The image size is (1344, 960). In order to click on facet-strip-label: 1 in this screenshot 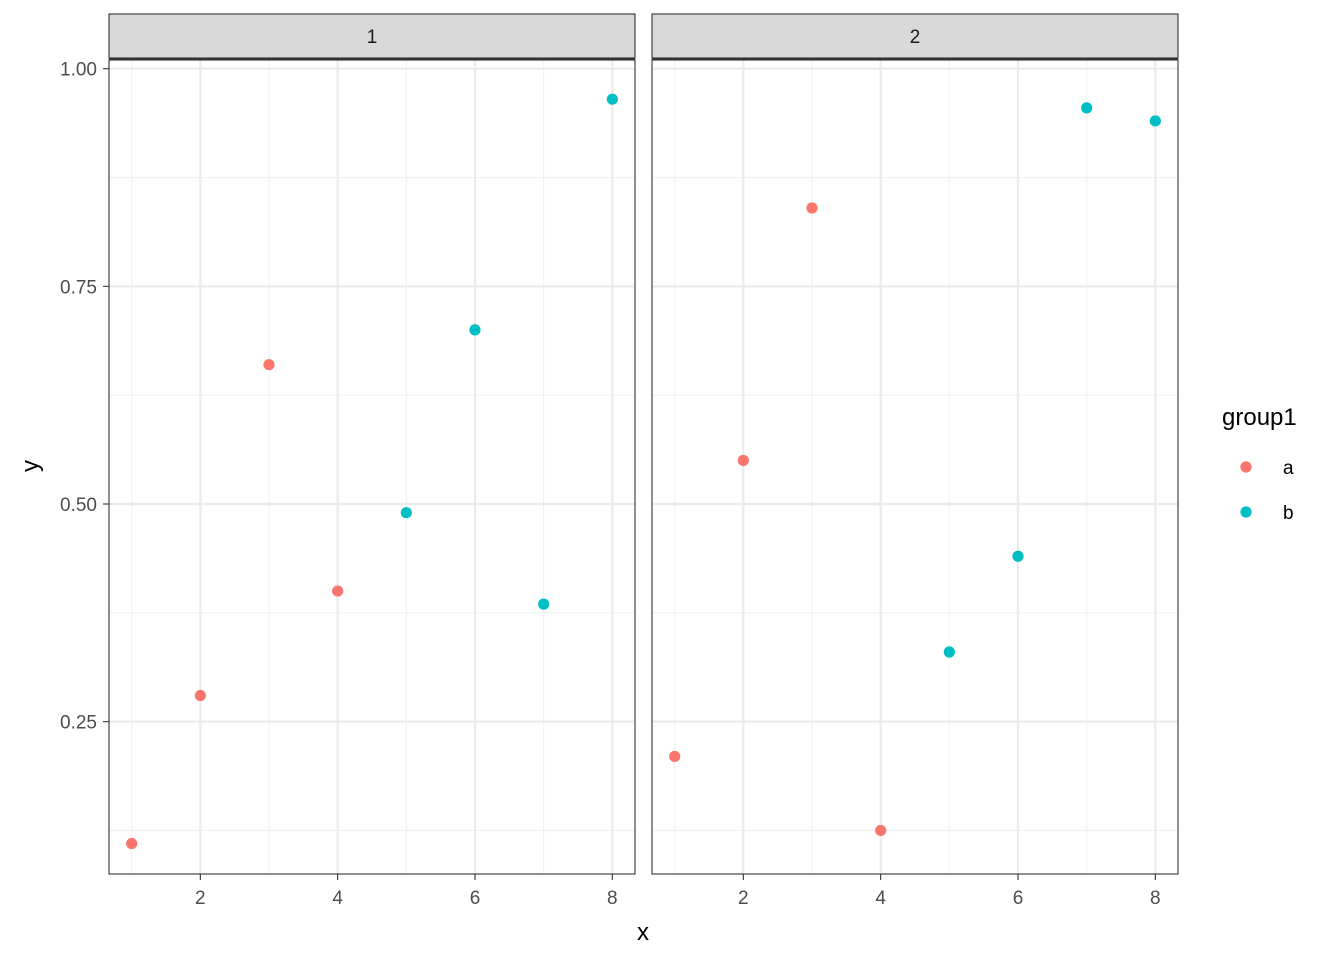, I will do `click(372, 37)`.